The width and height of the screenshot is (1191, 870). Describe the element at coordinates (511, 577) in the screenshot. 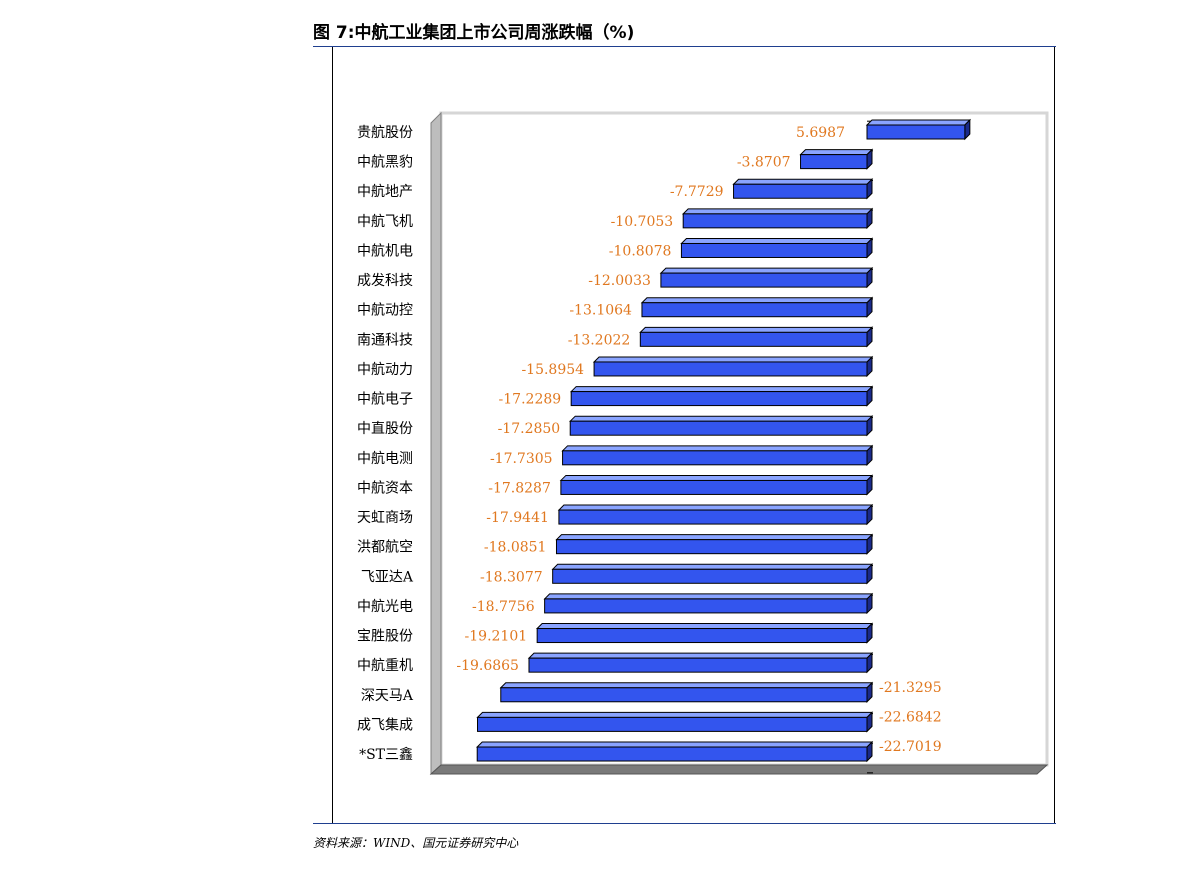

I see `value-label: -18.3077` at that location.